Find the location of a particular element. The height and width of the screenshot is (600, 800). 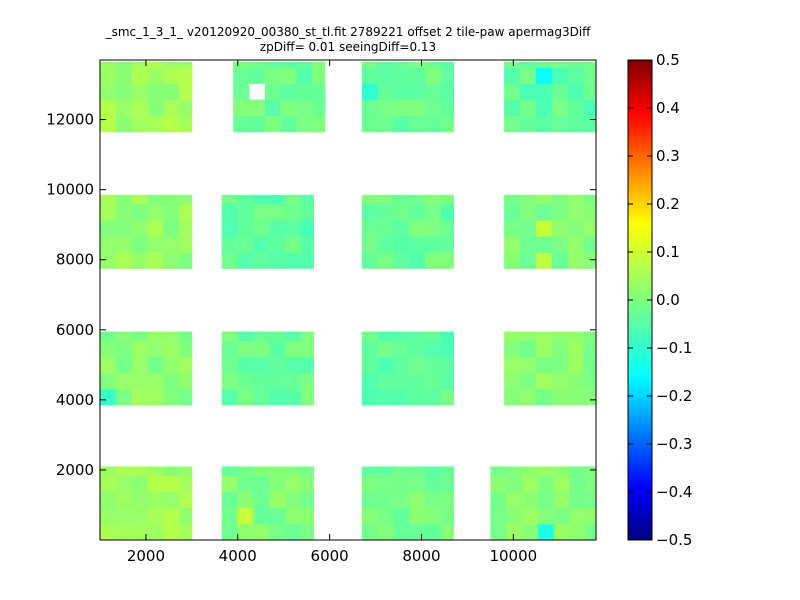

y-tick-label: 4000 is located at coordinates (75, 400).